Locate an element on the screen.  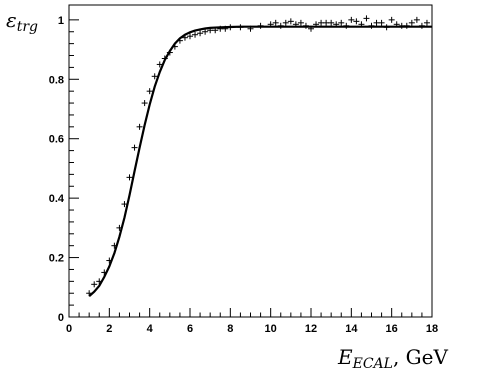
y-axis-subscript: trg is located at coordinates (27, 27).